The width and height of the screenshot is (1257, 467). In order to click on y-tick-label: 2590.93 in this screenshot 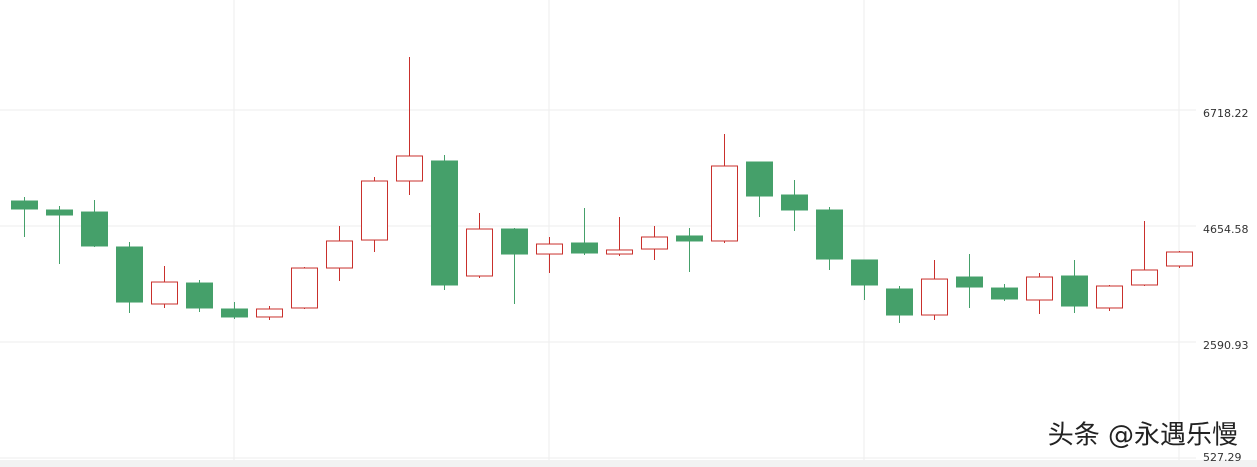, I will do `click(1226, 345)`.